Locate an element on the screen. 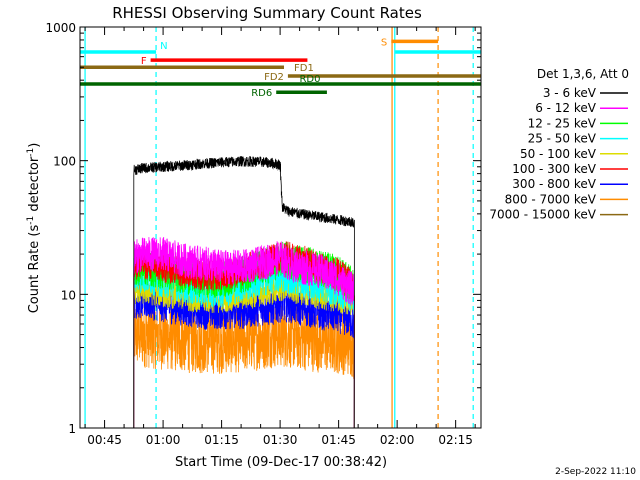  x-tick-label: 00:45 is located at coordinates (104, 440).